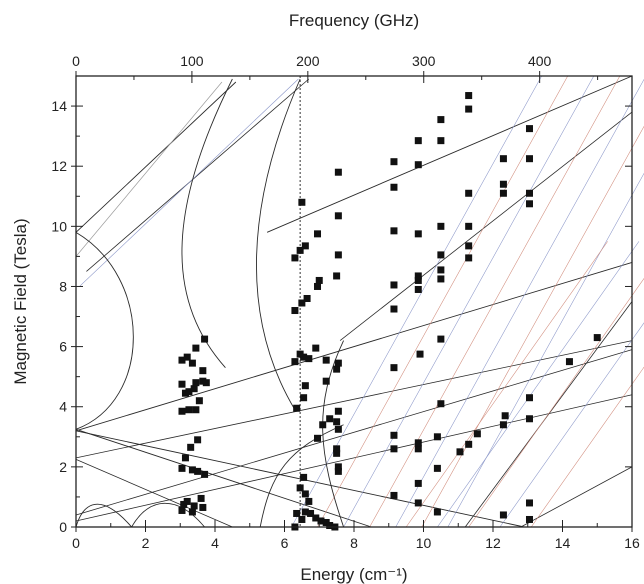  Describe the element at coordinates (285, 543) in the screenshot. I see `x-tick-label: 6` at that location.